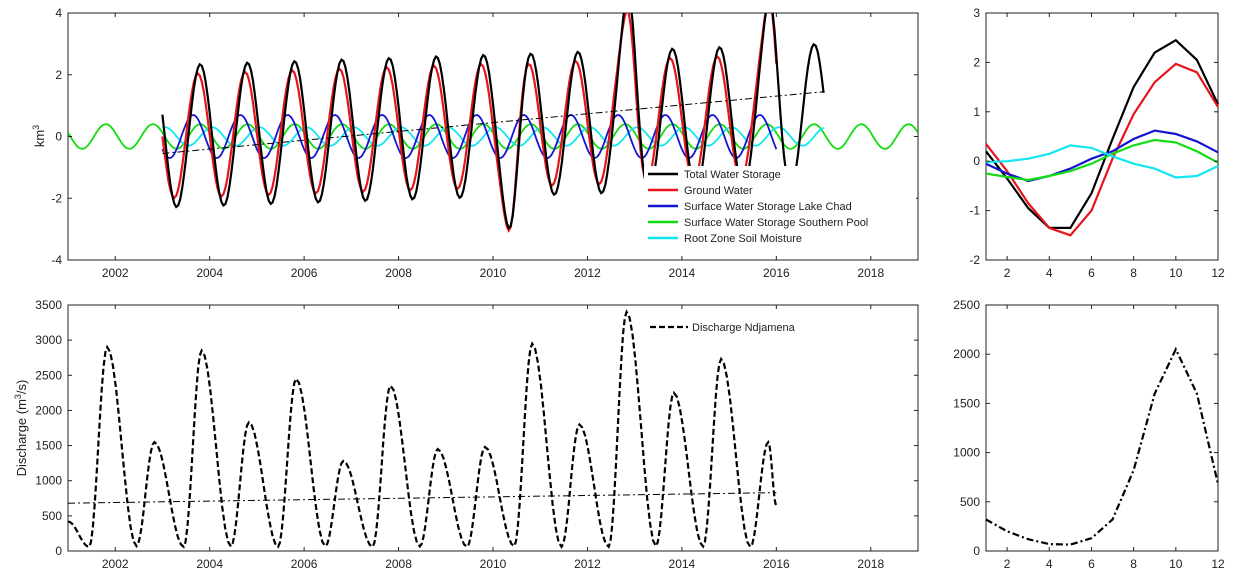 This screenshot has height=575, width=1237. Describe the element at coordinates (422, 498) in the screenshot. I see `discharge-trendline` at that location.